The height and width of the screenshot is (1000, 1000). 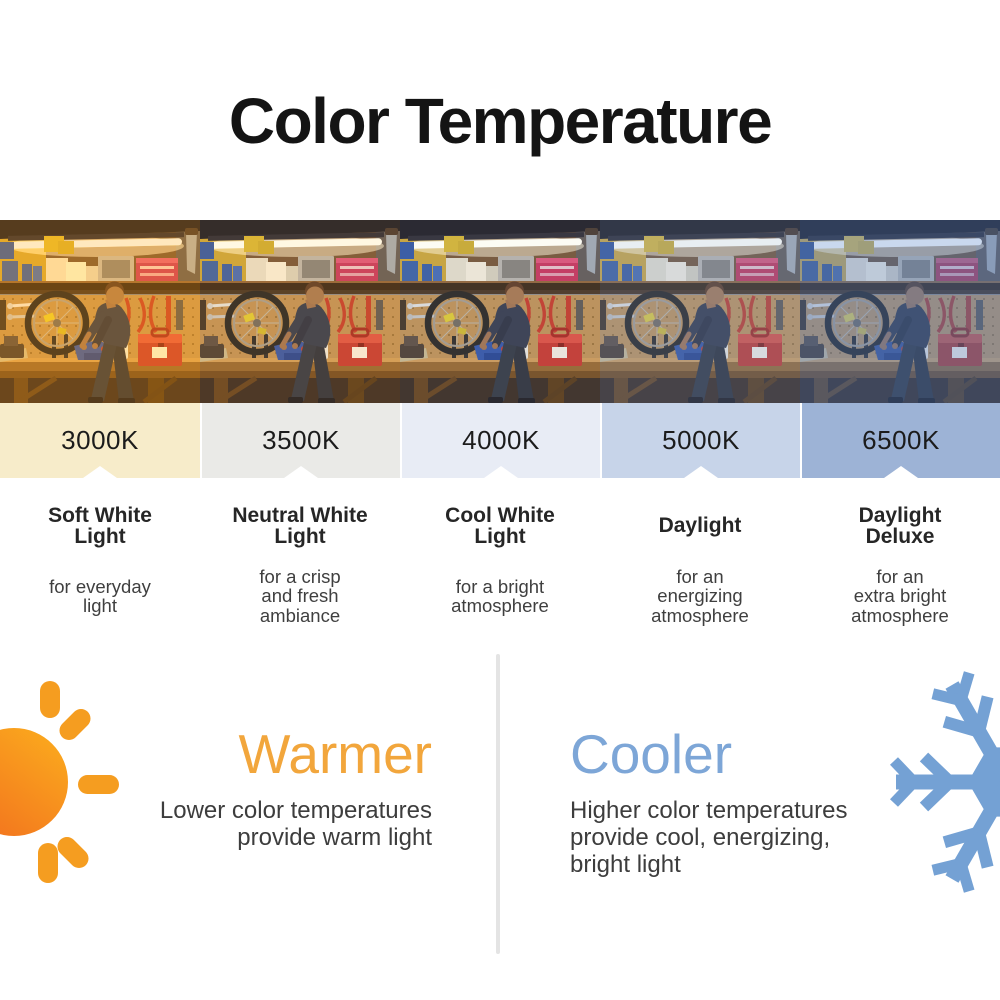 I want to click on kelvin-band-row: 3000K 3500K 4000K 5000K 6500K, so click(x=500, y=440).